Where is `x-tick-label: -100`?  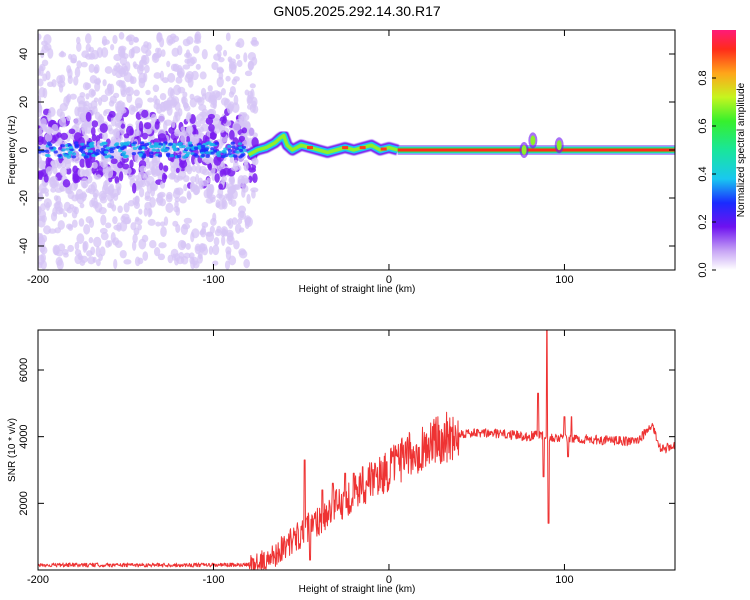
x-tick-label: -100 is located at coordinates (213, 580).